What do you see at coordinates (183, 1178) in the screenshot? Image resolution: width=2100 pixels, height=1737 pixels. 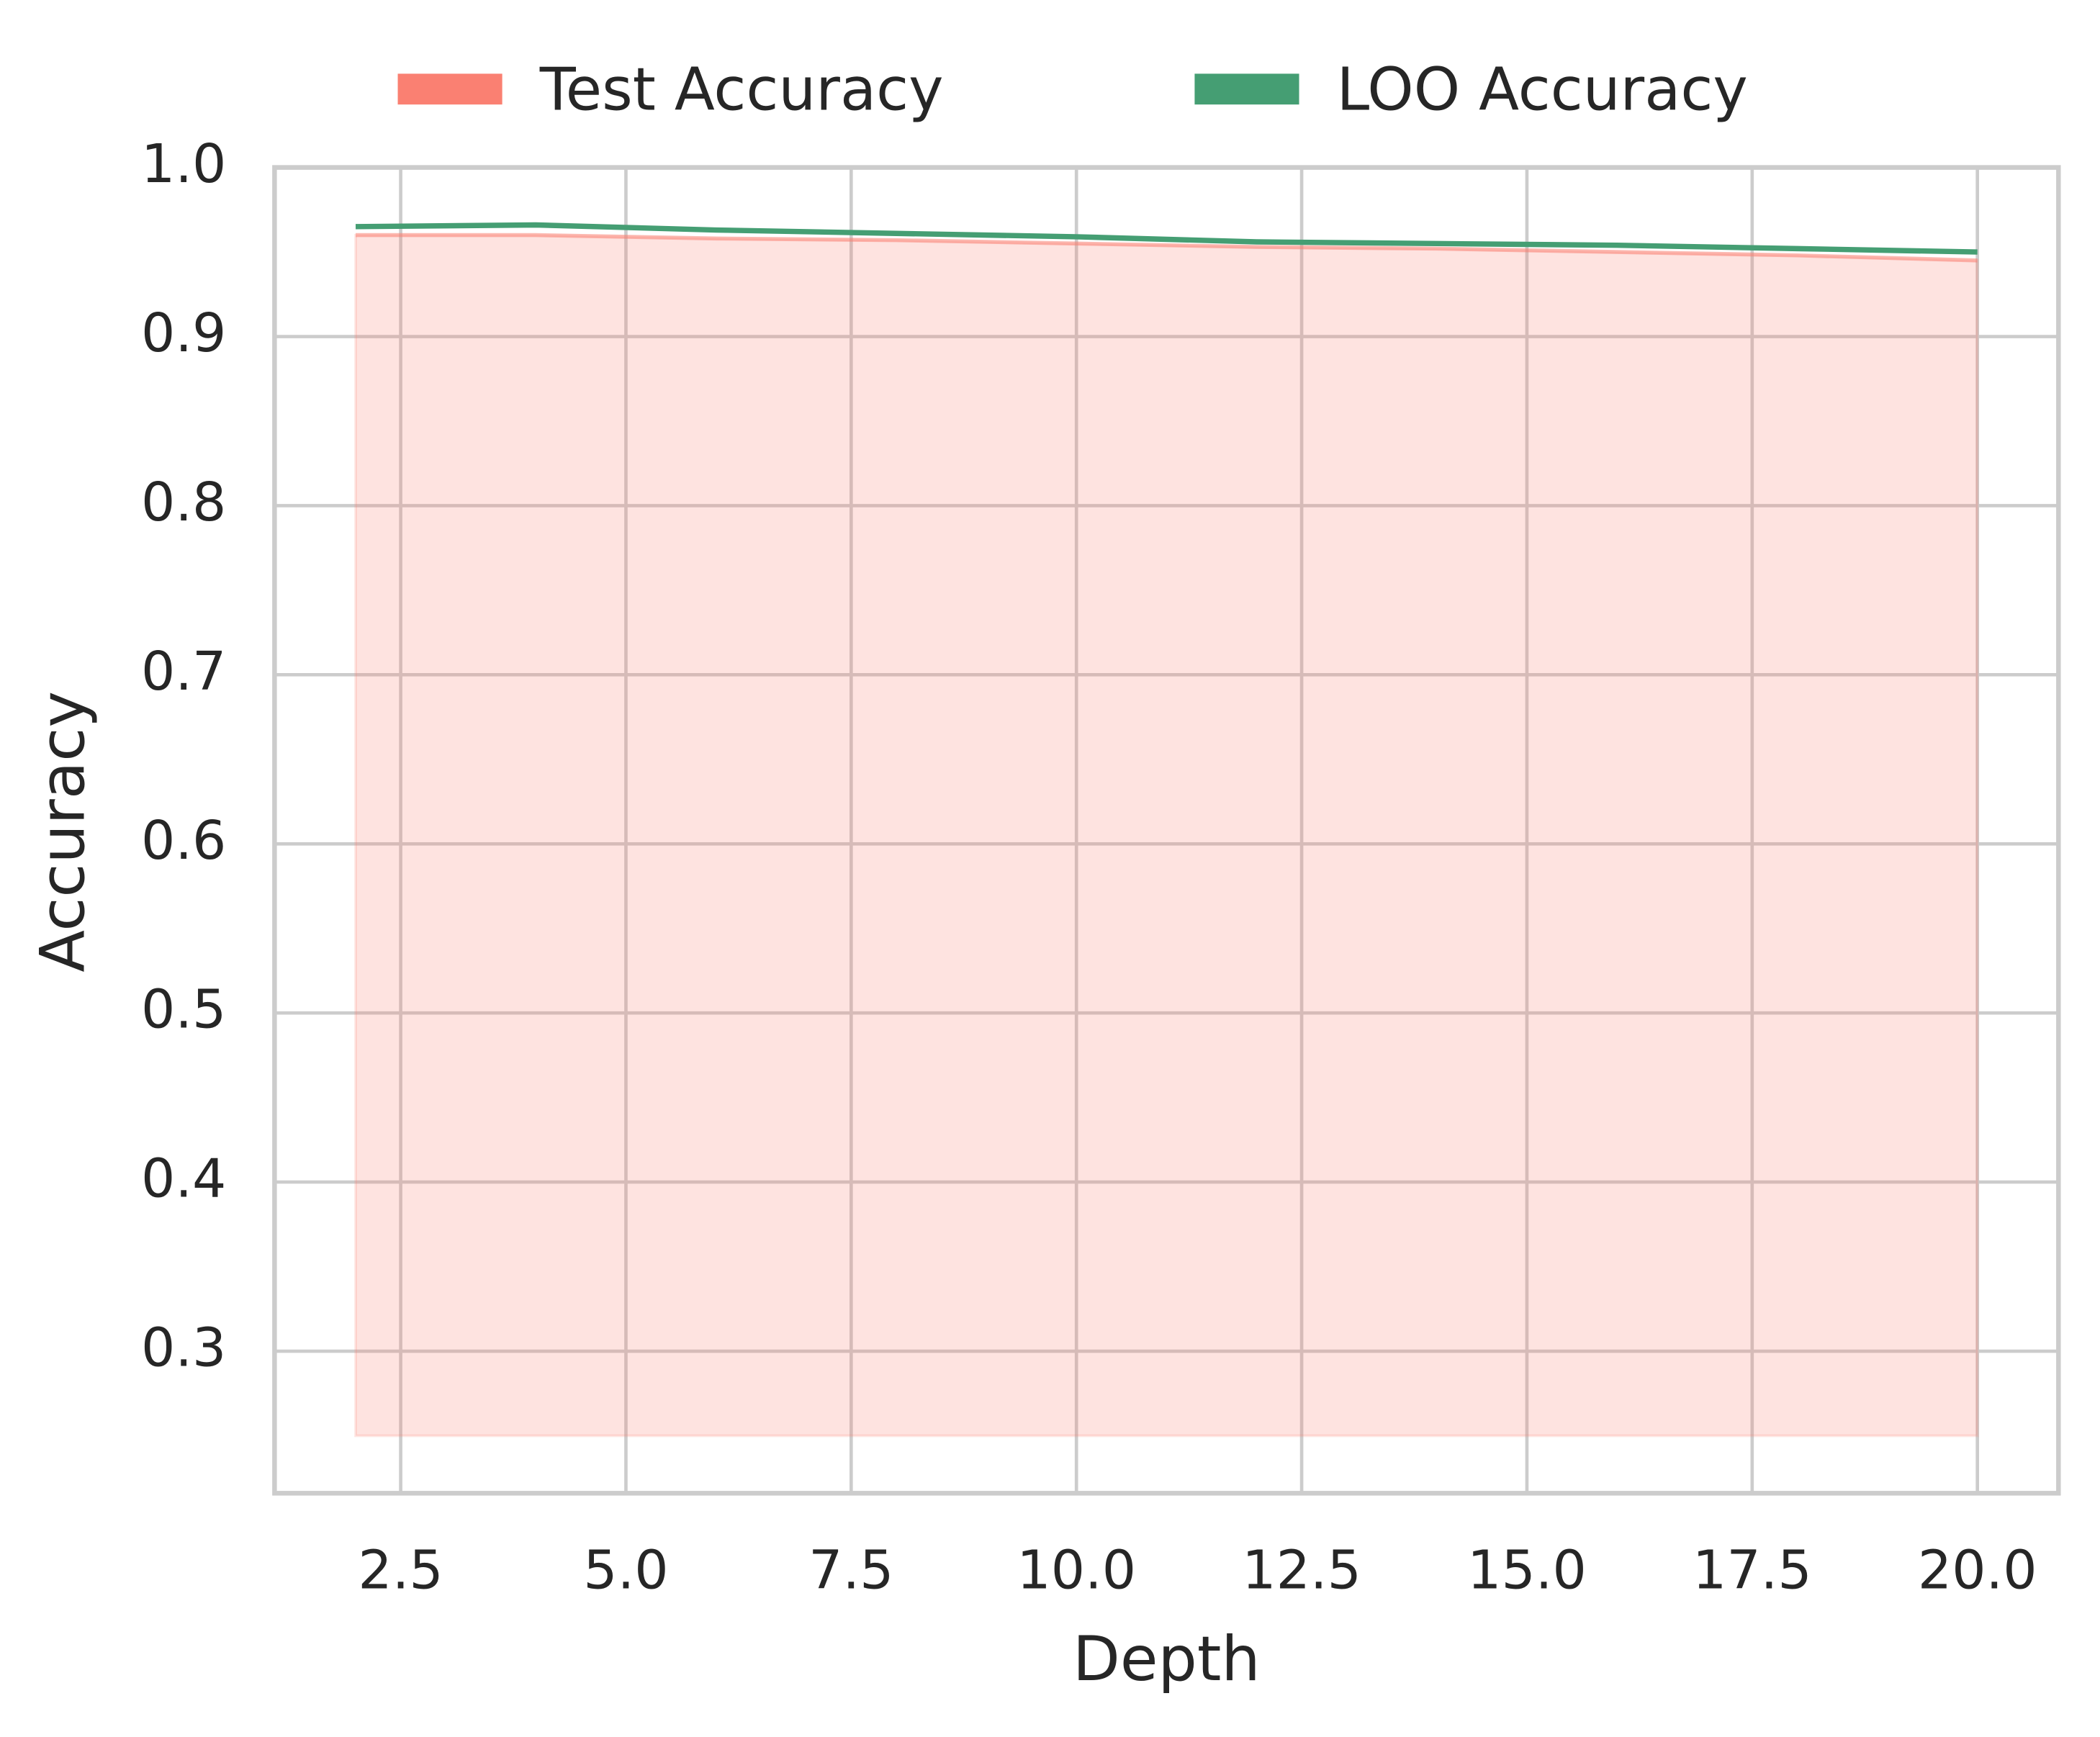 I see `y-tick-label: 0.4` at bounding box center [183, 1178].